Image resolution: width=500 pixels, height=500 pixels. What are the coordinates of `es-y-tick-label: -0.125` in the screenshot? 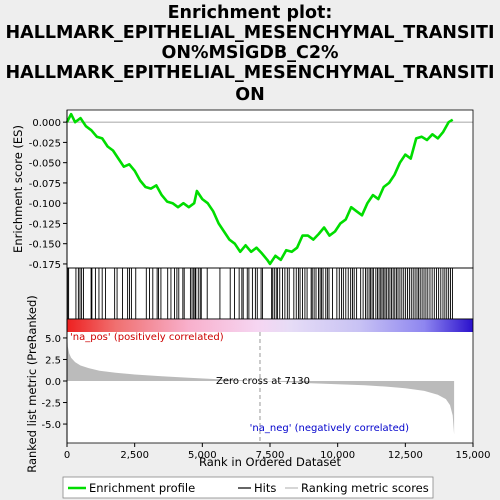 It's located at (45, 224).